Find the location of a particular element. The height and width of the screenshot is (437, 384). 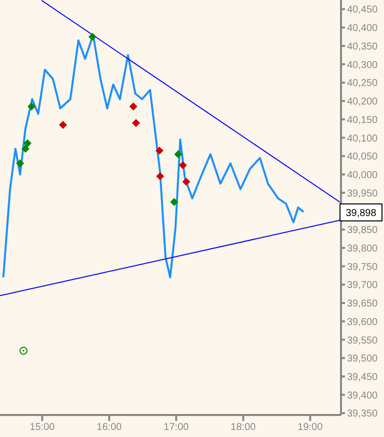

y-tick-label: 39,400 is located at coordinates (362, 396).